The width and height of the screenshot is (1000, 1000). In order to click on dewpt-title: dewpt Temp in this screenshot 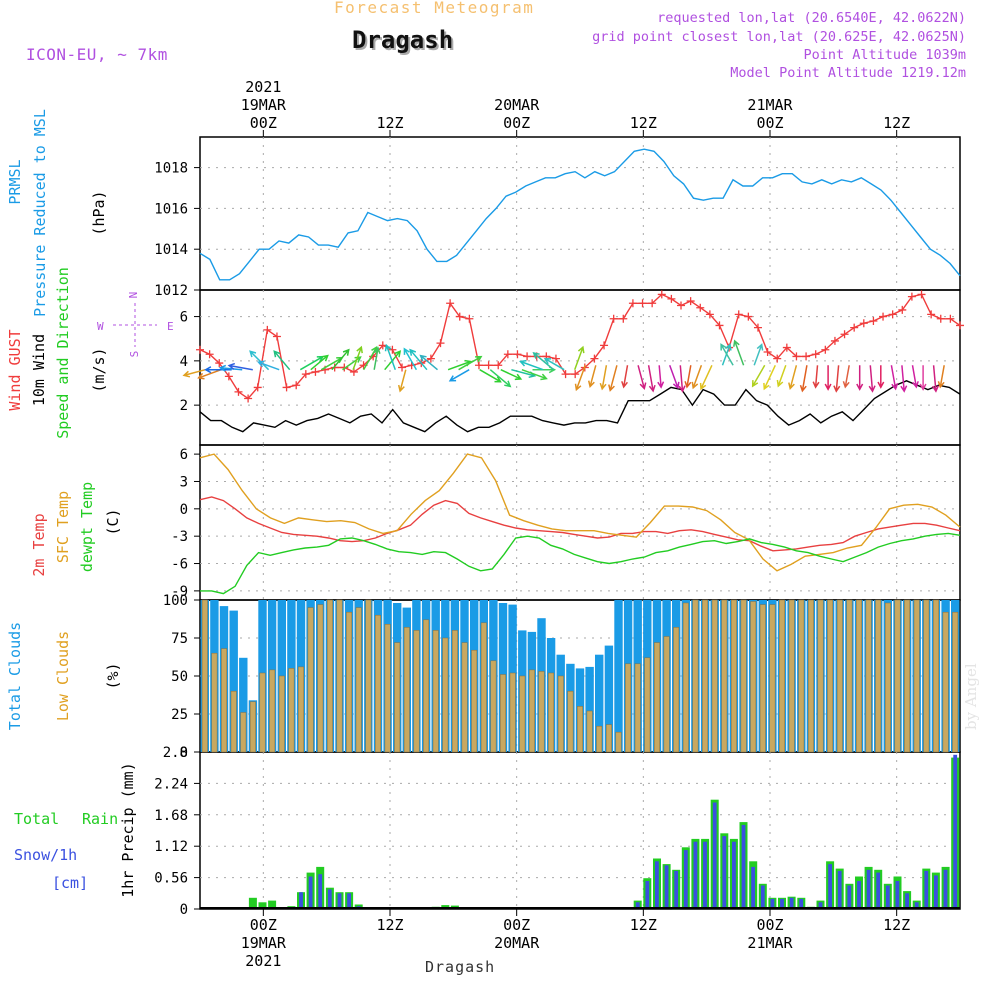, I will do `click(87, 527)`.